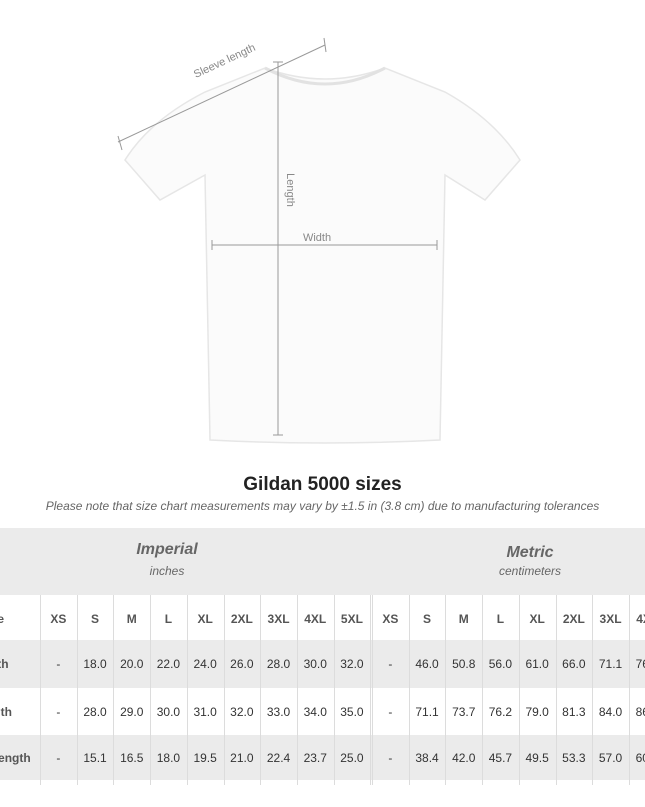 This screenshot has width=645, height=807. I want to click on width-label: Width, so click(317, 238).